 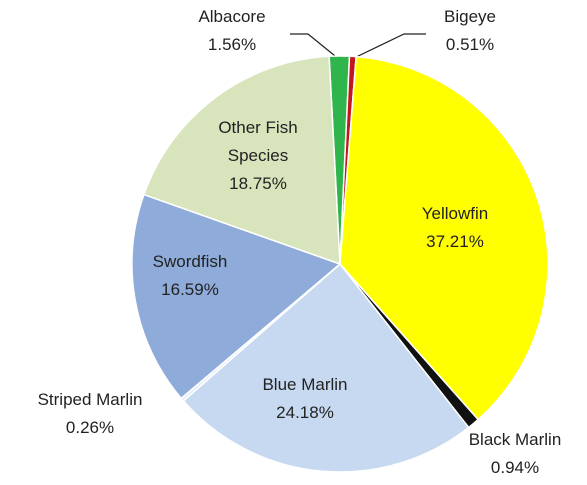 What do you see at coordinates (515, 467) in the screenshot?
I see `slice-value: 0.94%` at bounding box center [515, 467].